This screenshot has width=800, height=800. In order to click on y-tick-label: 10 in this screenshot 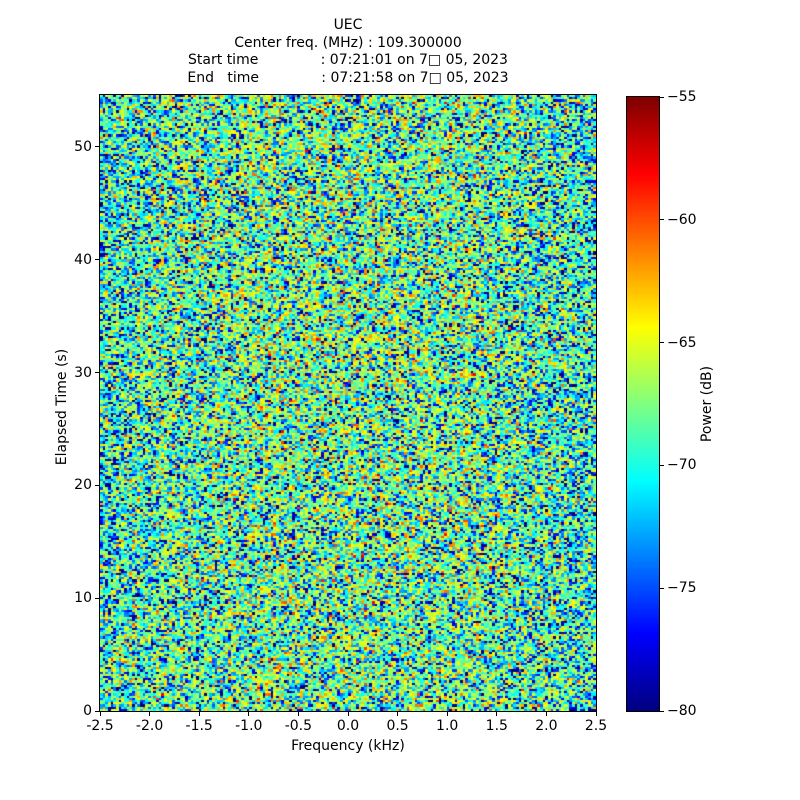, I will do `click(83, 598)`.